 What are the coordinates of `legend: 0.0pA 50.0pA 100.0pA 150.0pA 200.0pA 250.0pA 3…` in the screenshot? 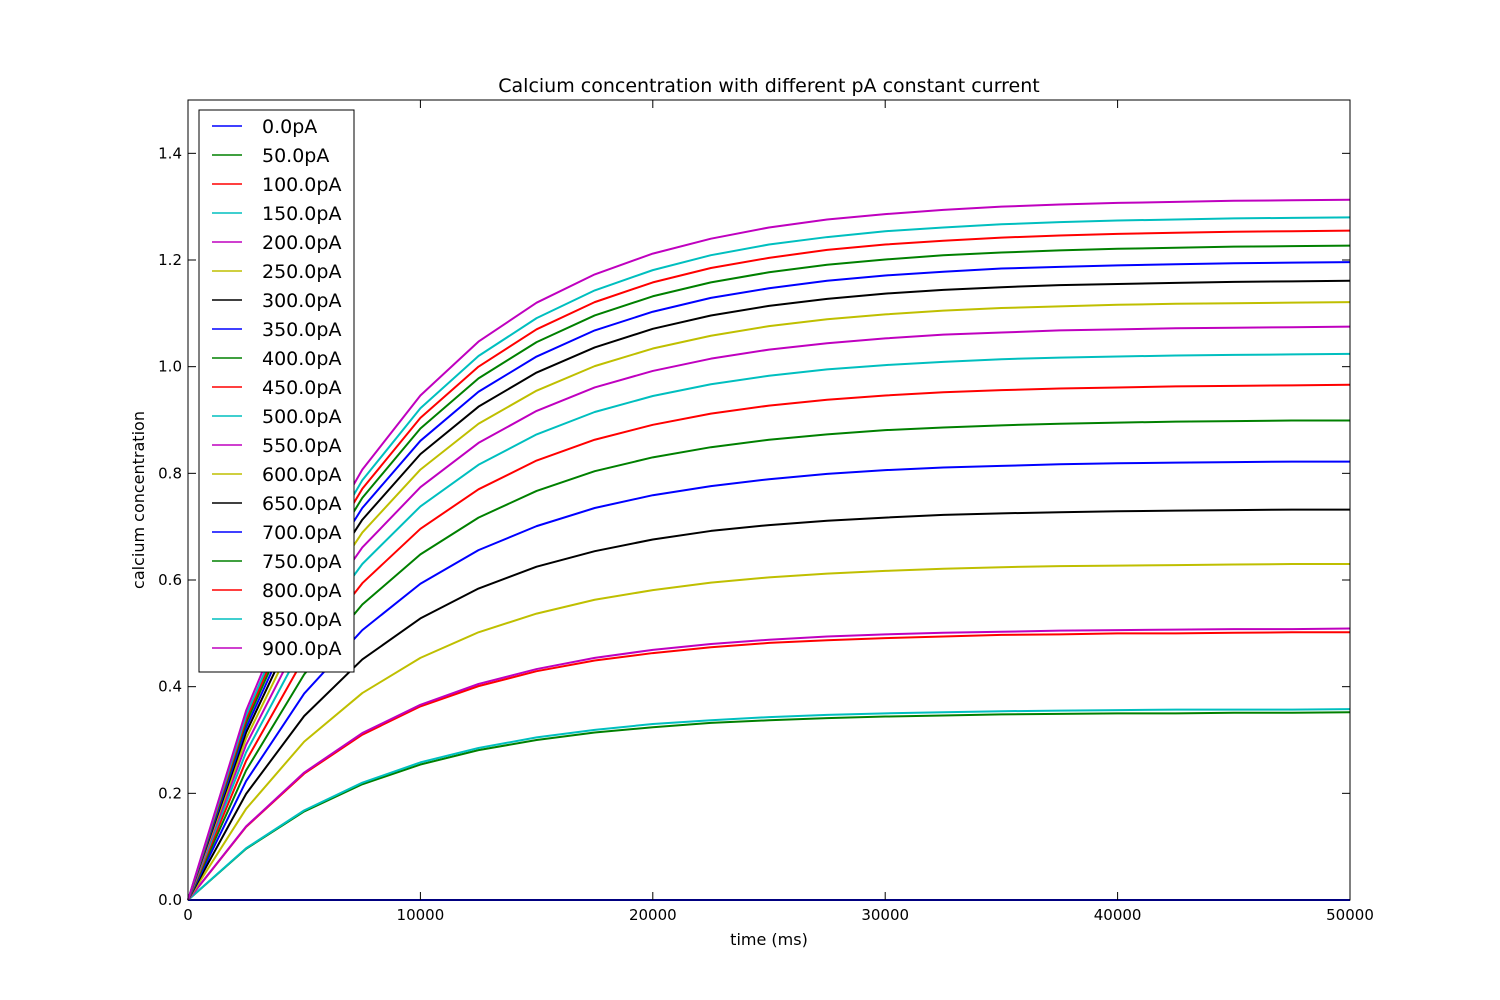 It's located at (276, 391).